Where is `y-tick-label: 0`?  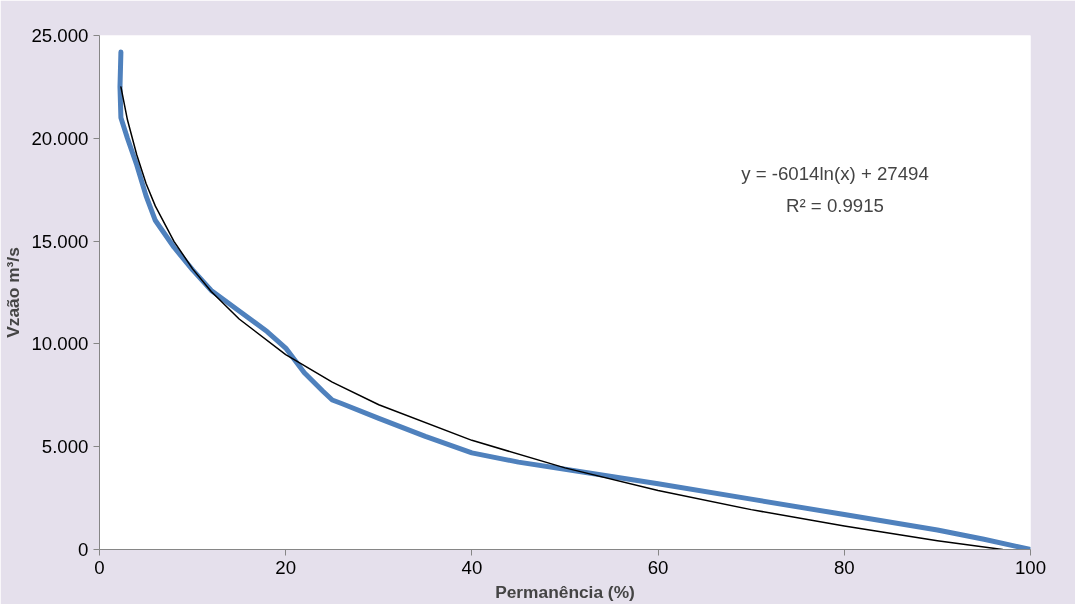 y-tick-label: 0 is located at coordinates (83, 549).